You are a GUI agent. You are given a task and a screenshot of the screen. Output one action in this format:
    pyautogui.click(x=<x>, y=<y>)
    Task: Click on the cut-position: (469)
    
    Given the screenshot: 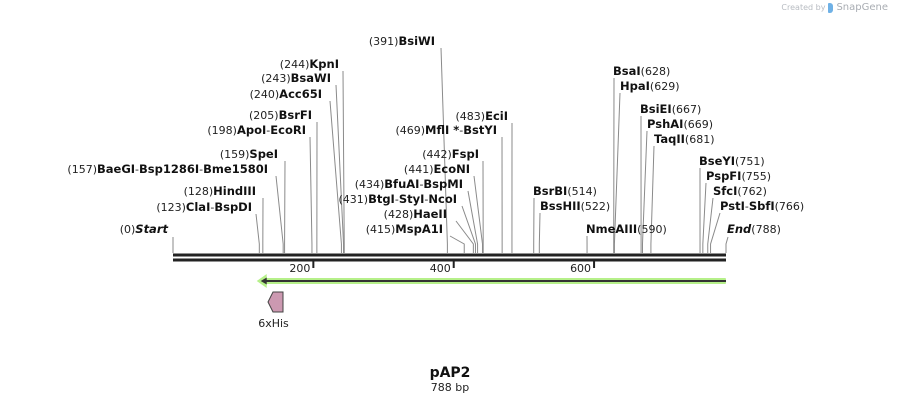 What is the action you would take?
    pyautogui.click(x=410, y=130)
    